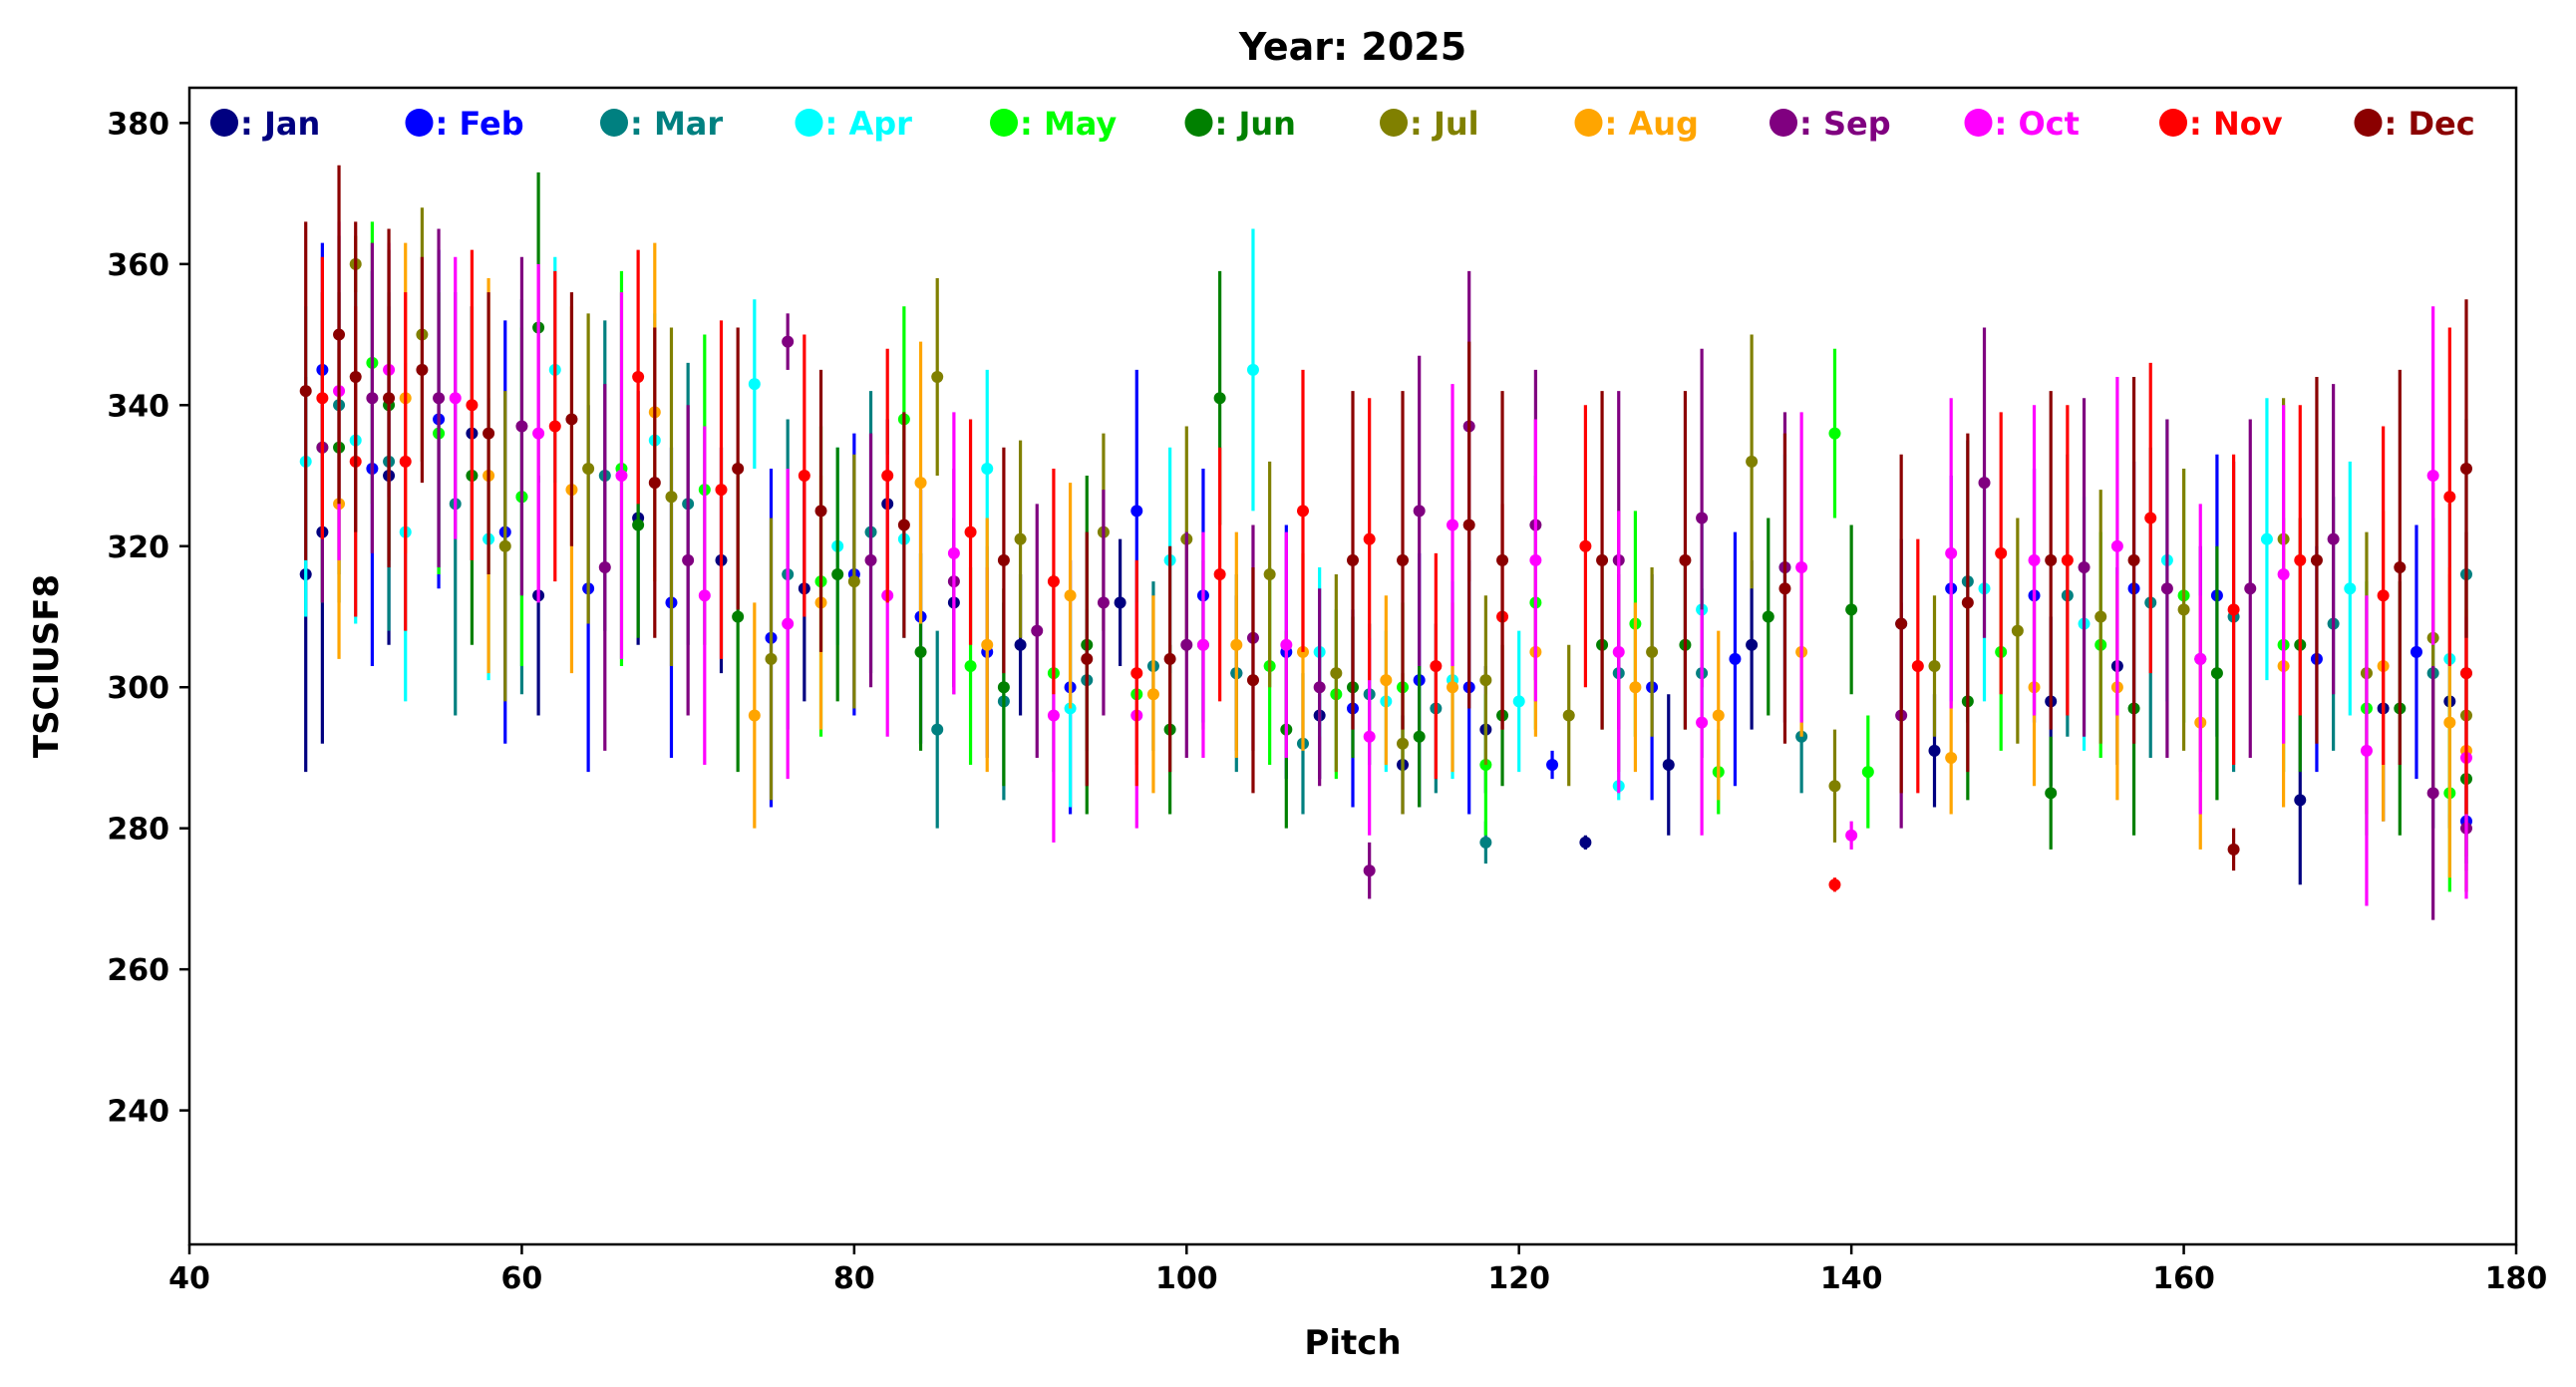 This screenshot has height=1387, width=2576. I want to click on legend-label: : Apr, so click(869, 124).